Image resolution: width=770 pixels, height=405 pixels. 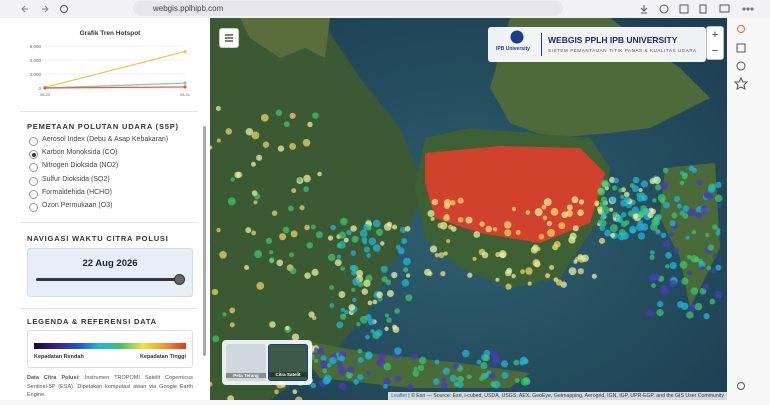 What do you see at coordinates (246, 362) in the screenshot?
I see `layer-light: Peta Terang` at bounding box center [246, 362].